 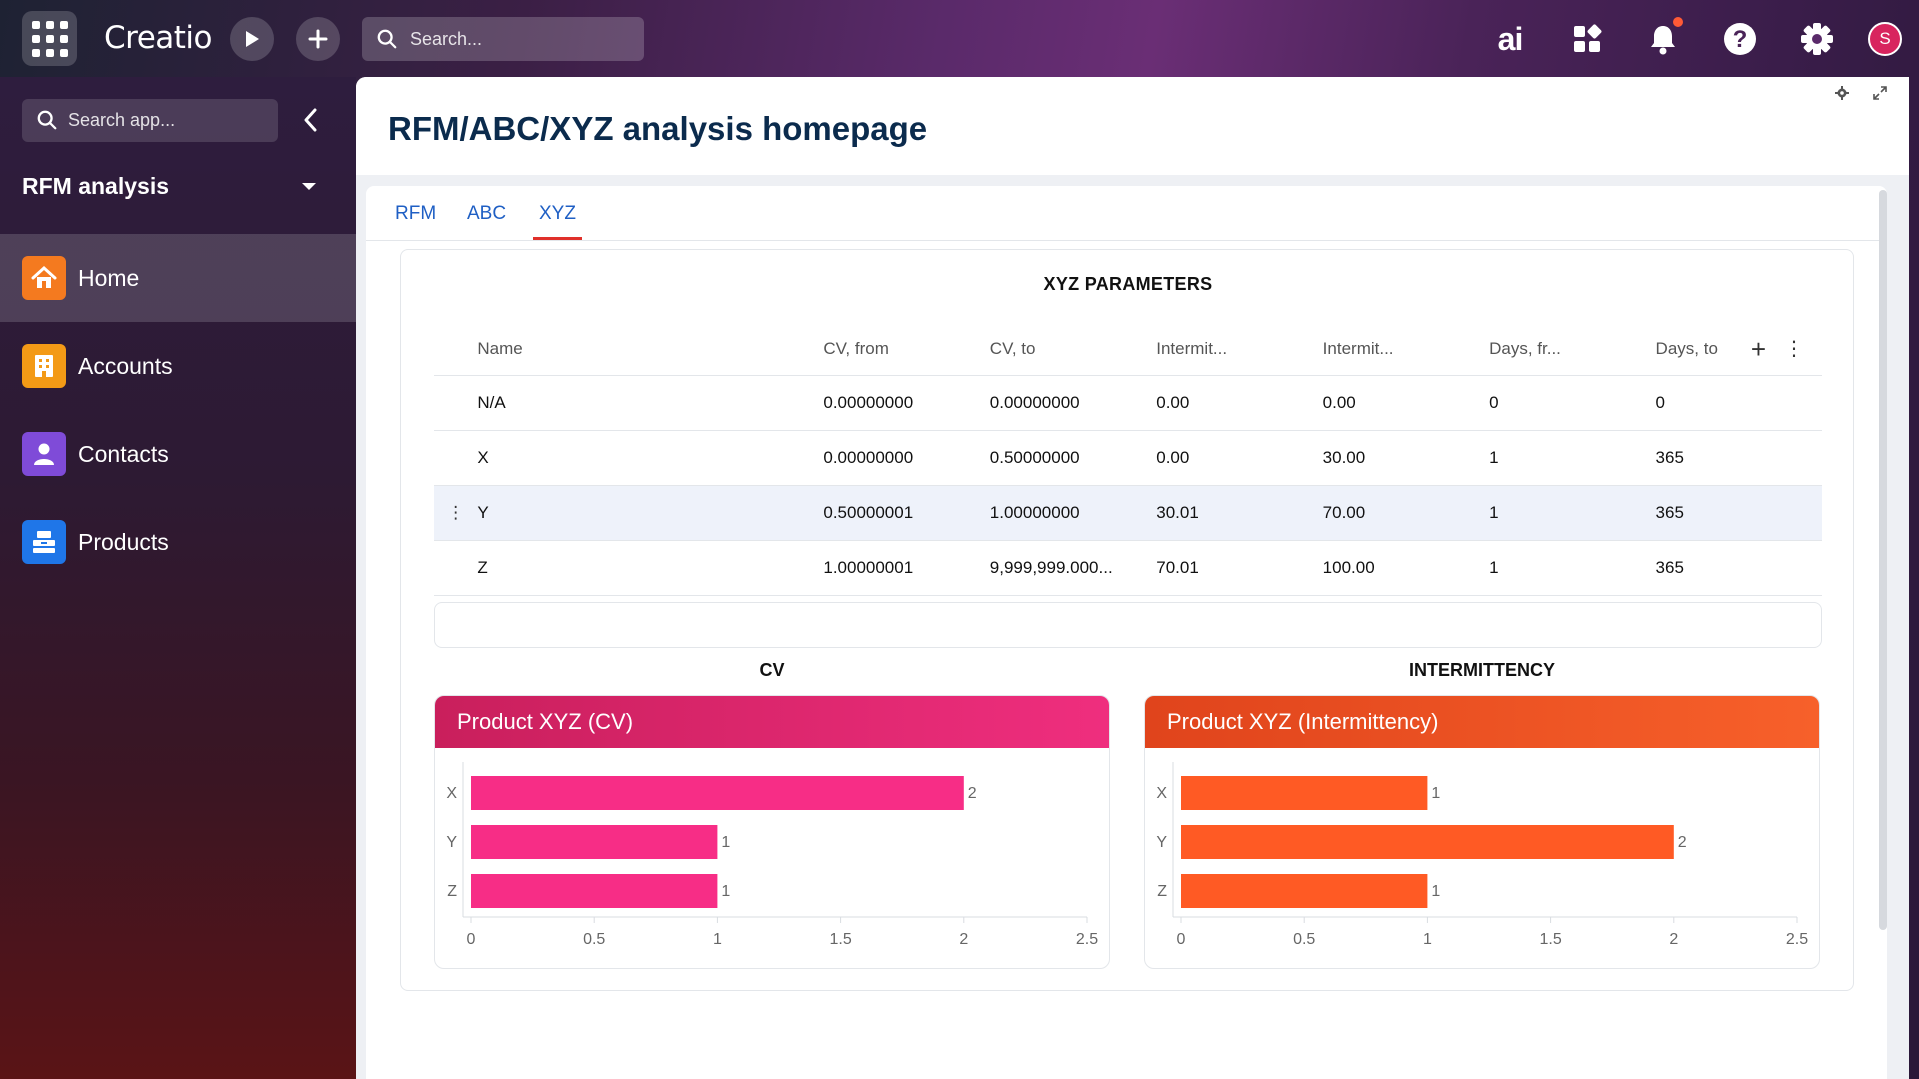 I want to click on help-button: ?, so click(x=1740, y=39).